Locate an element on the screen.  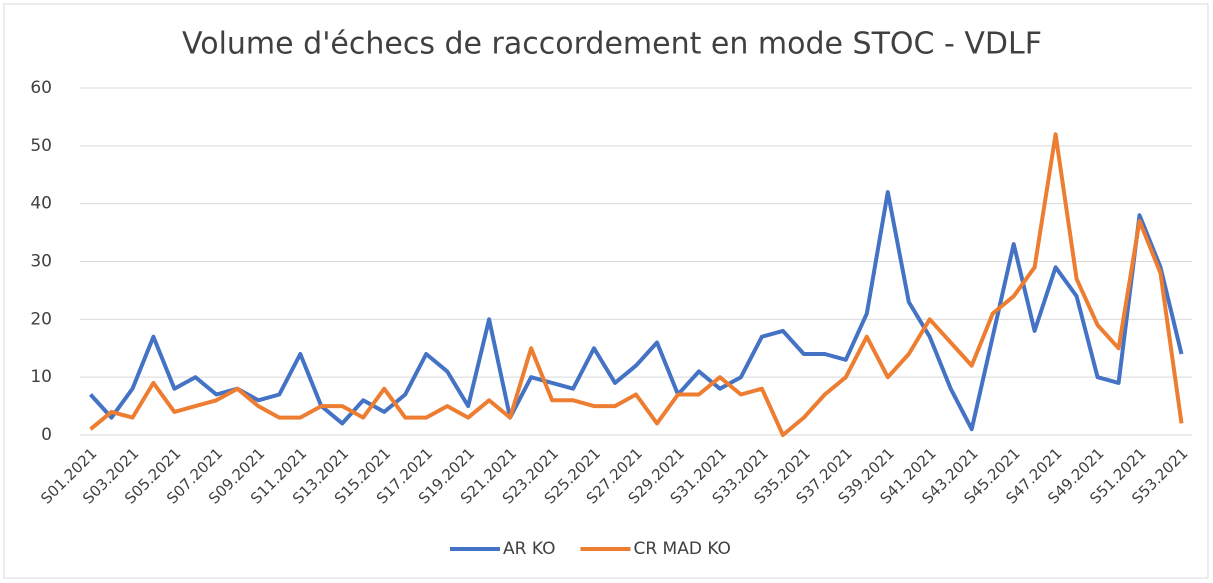
y-tick-label: 40 is located at coordinates (41, 204).